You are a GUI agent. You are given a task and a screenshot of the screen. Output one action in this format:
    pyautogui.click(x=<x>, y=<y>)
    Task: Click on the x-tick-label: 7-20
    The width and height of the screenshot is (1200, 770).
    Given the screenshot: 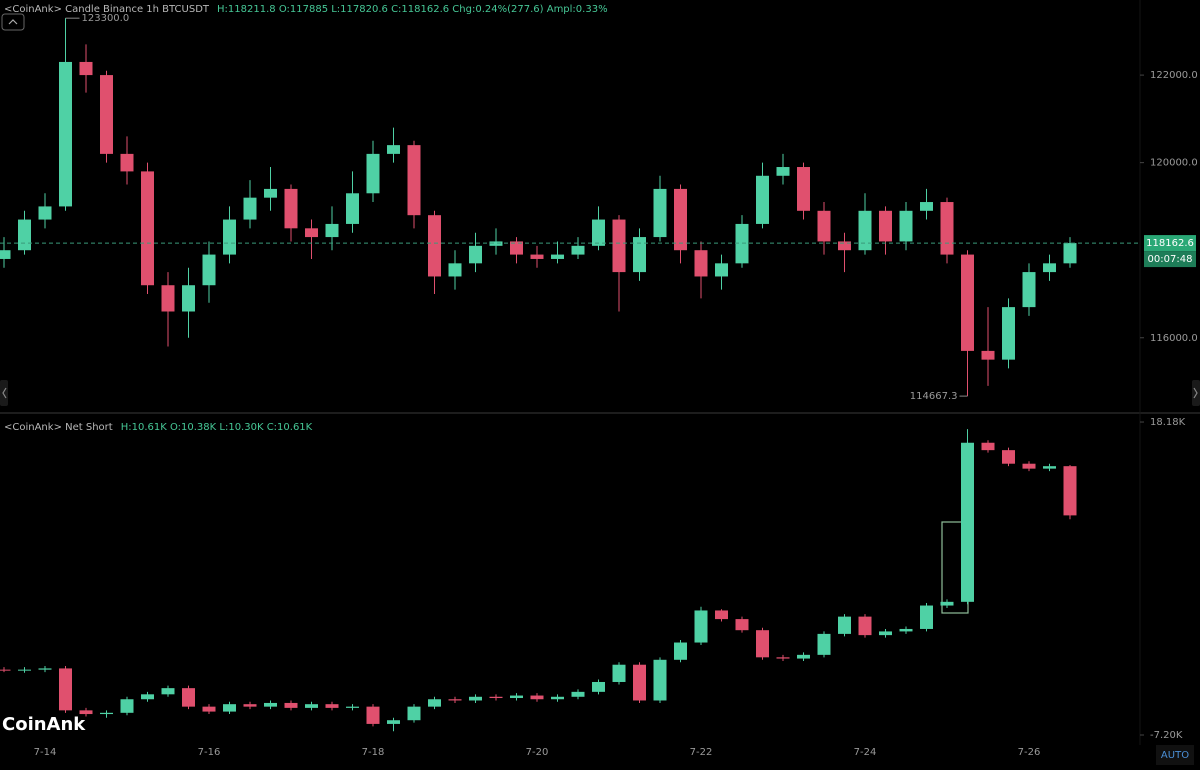 What is the action you would take?
    pyautogui.click(x=537, y=752)
    